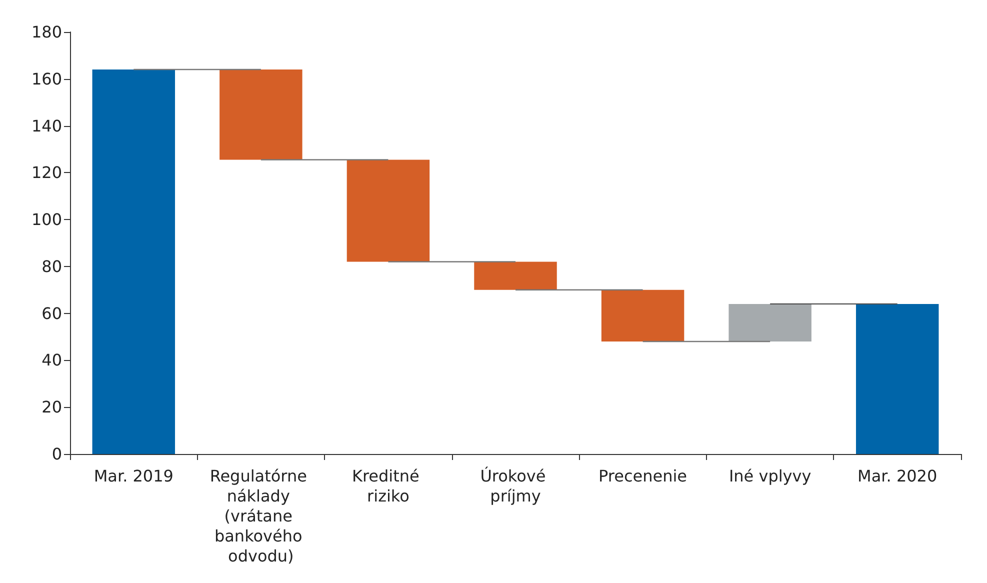 The width and height of the screenshot is (987, 583). I want to click on y-tick-label: 140, so click(46, 126).